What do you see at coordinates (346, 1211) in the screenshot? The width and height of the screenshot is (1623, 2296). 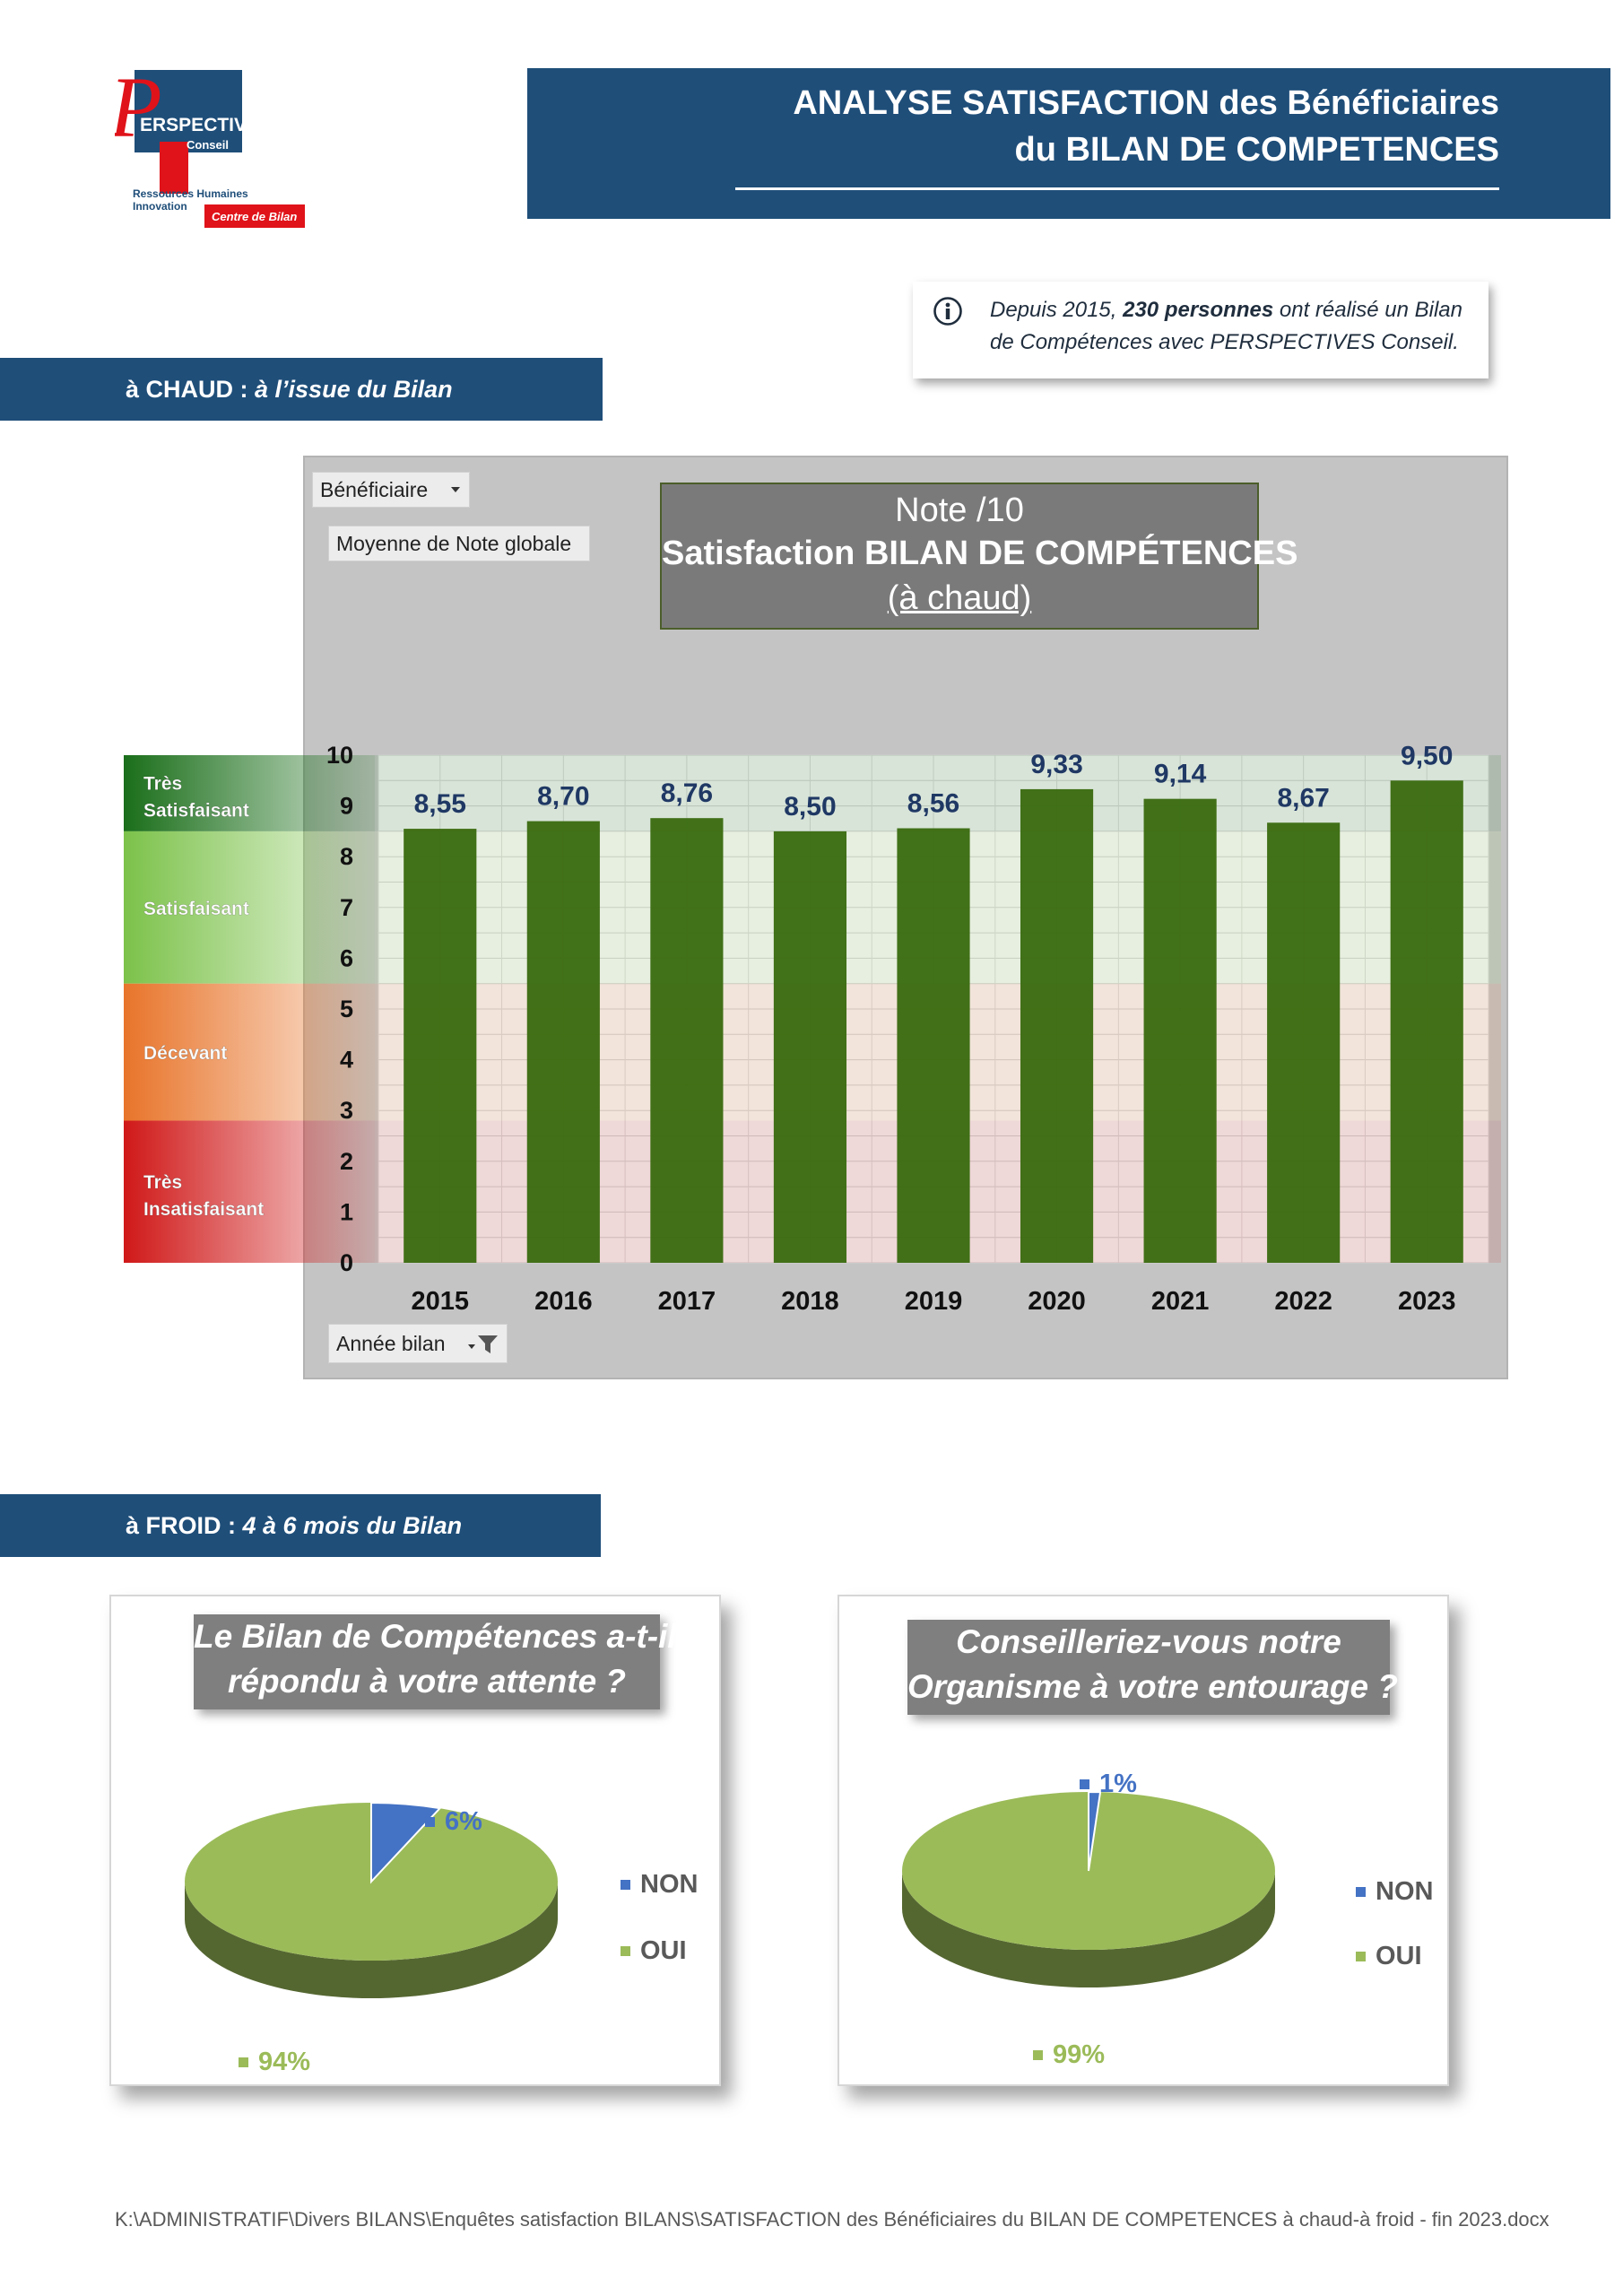 I see `y-tick-label: 1` at bounding box center [346, 1211].